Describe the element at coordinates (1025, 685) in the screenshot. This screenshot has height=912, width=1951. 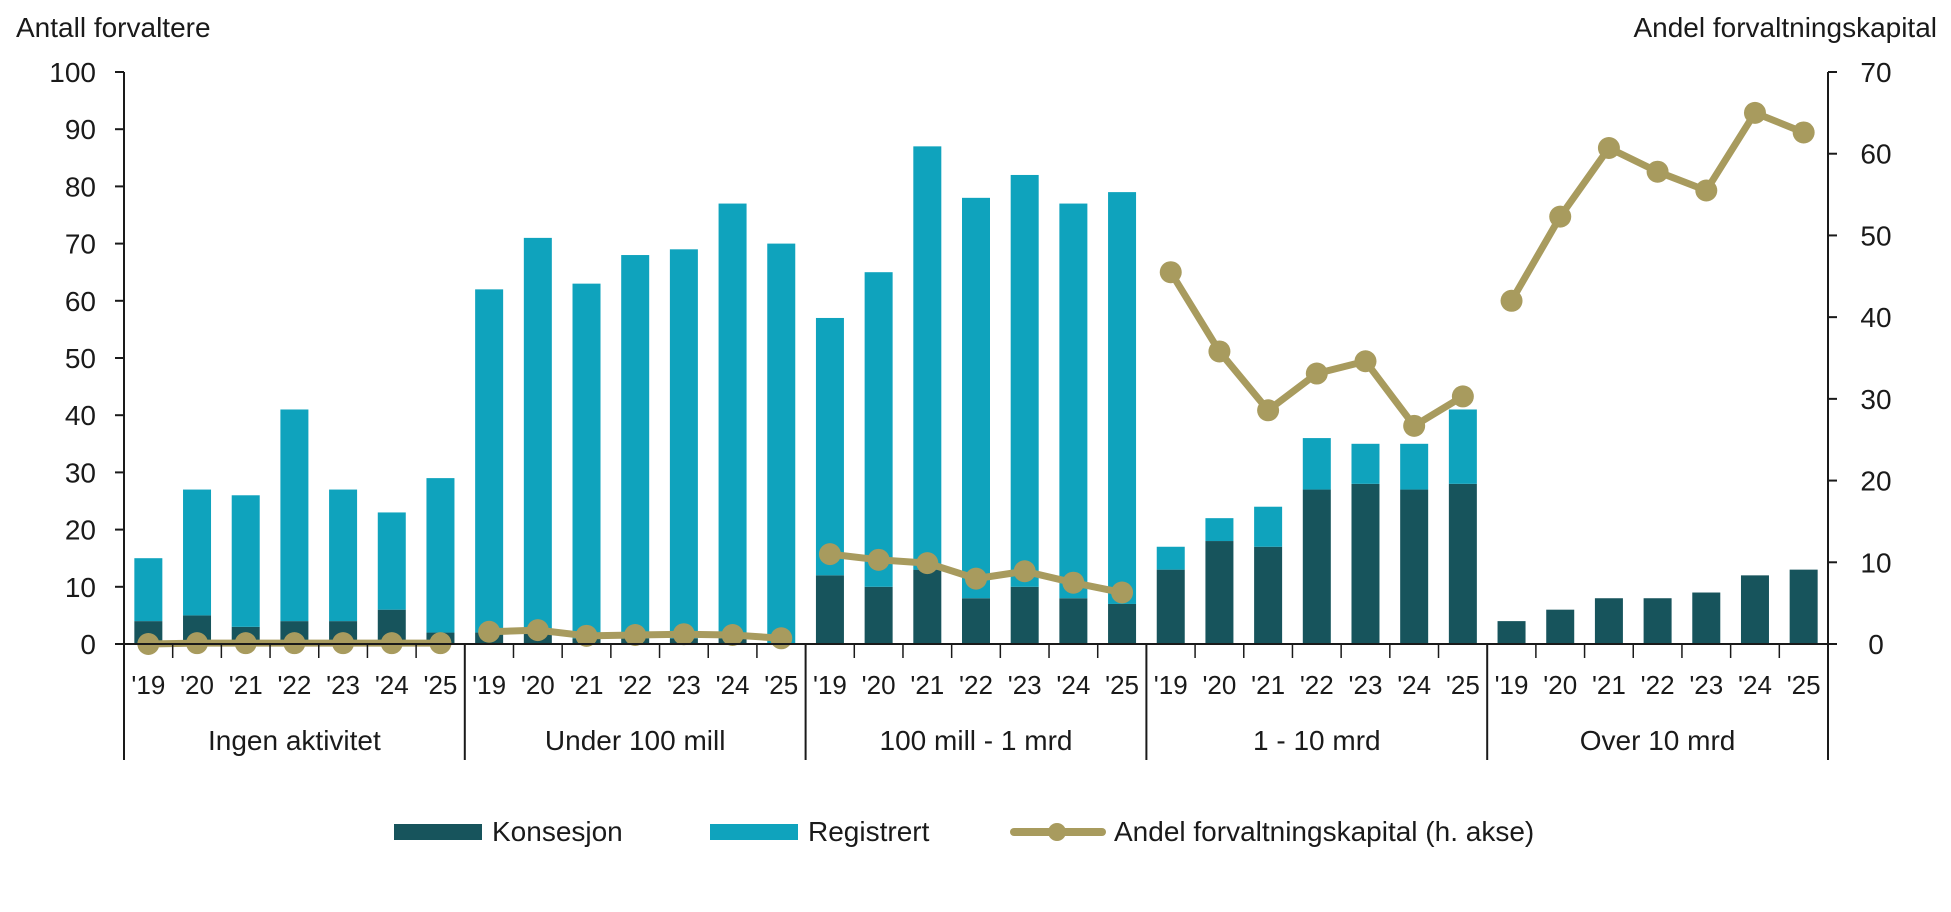
I see `x-tick-label-2-4: '23` at that location.